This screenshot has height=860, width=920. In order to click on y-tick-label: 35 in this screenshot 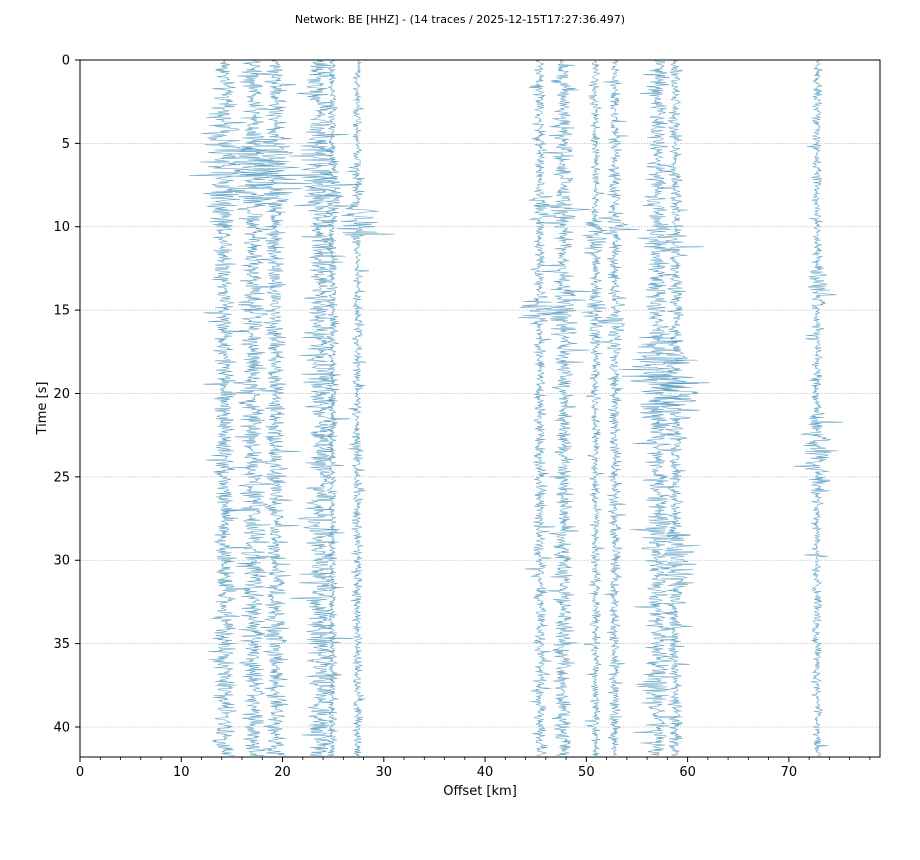, I will do `click(61, 644)`.